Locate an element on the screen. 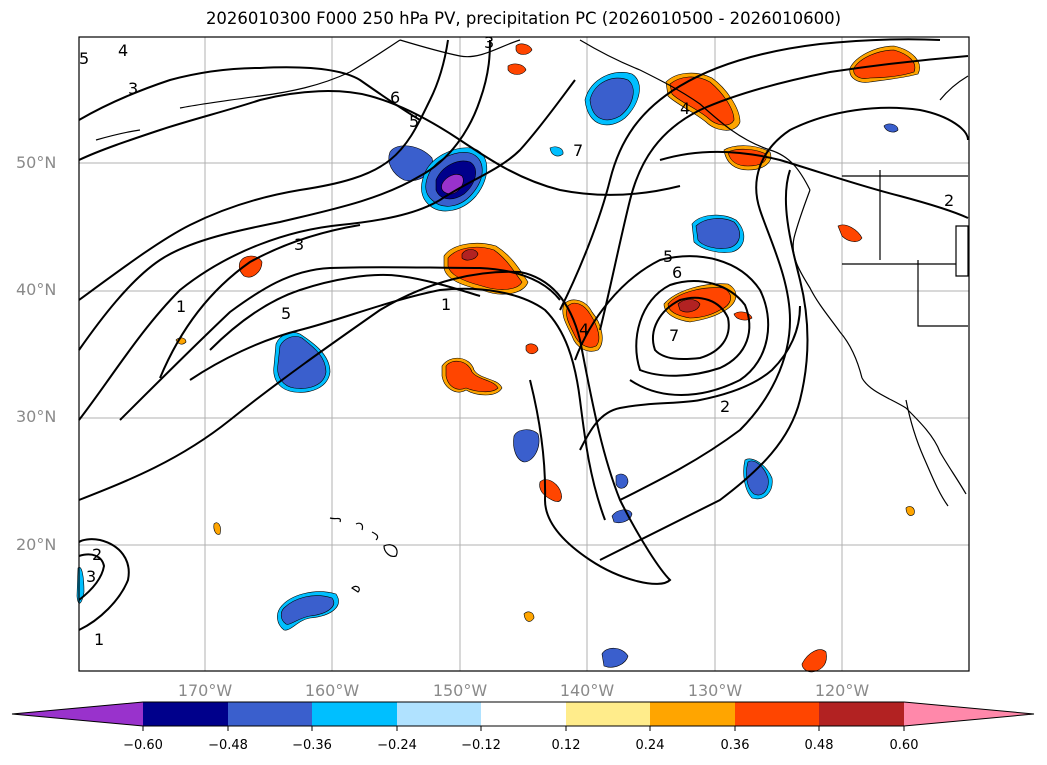 This screenshot has width=1047, height=765. colorbar-max-extend is located at coordinates (969, 714).